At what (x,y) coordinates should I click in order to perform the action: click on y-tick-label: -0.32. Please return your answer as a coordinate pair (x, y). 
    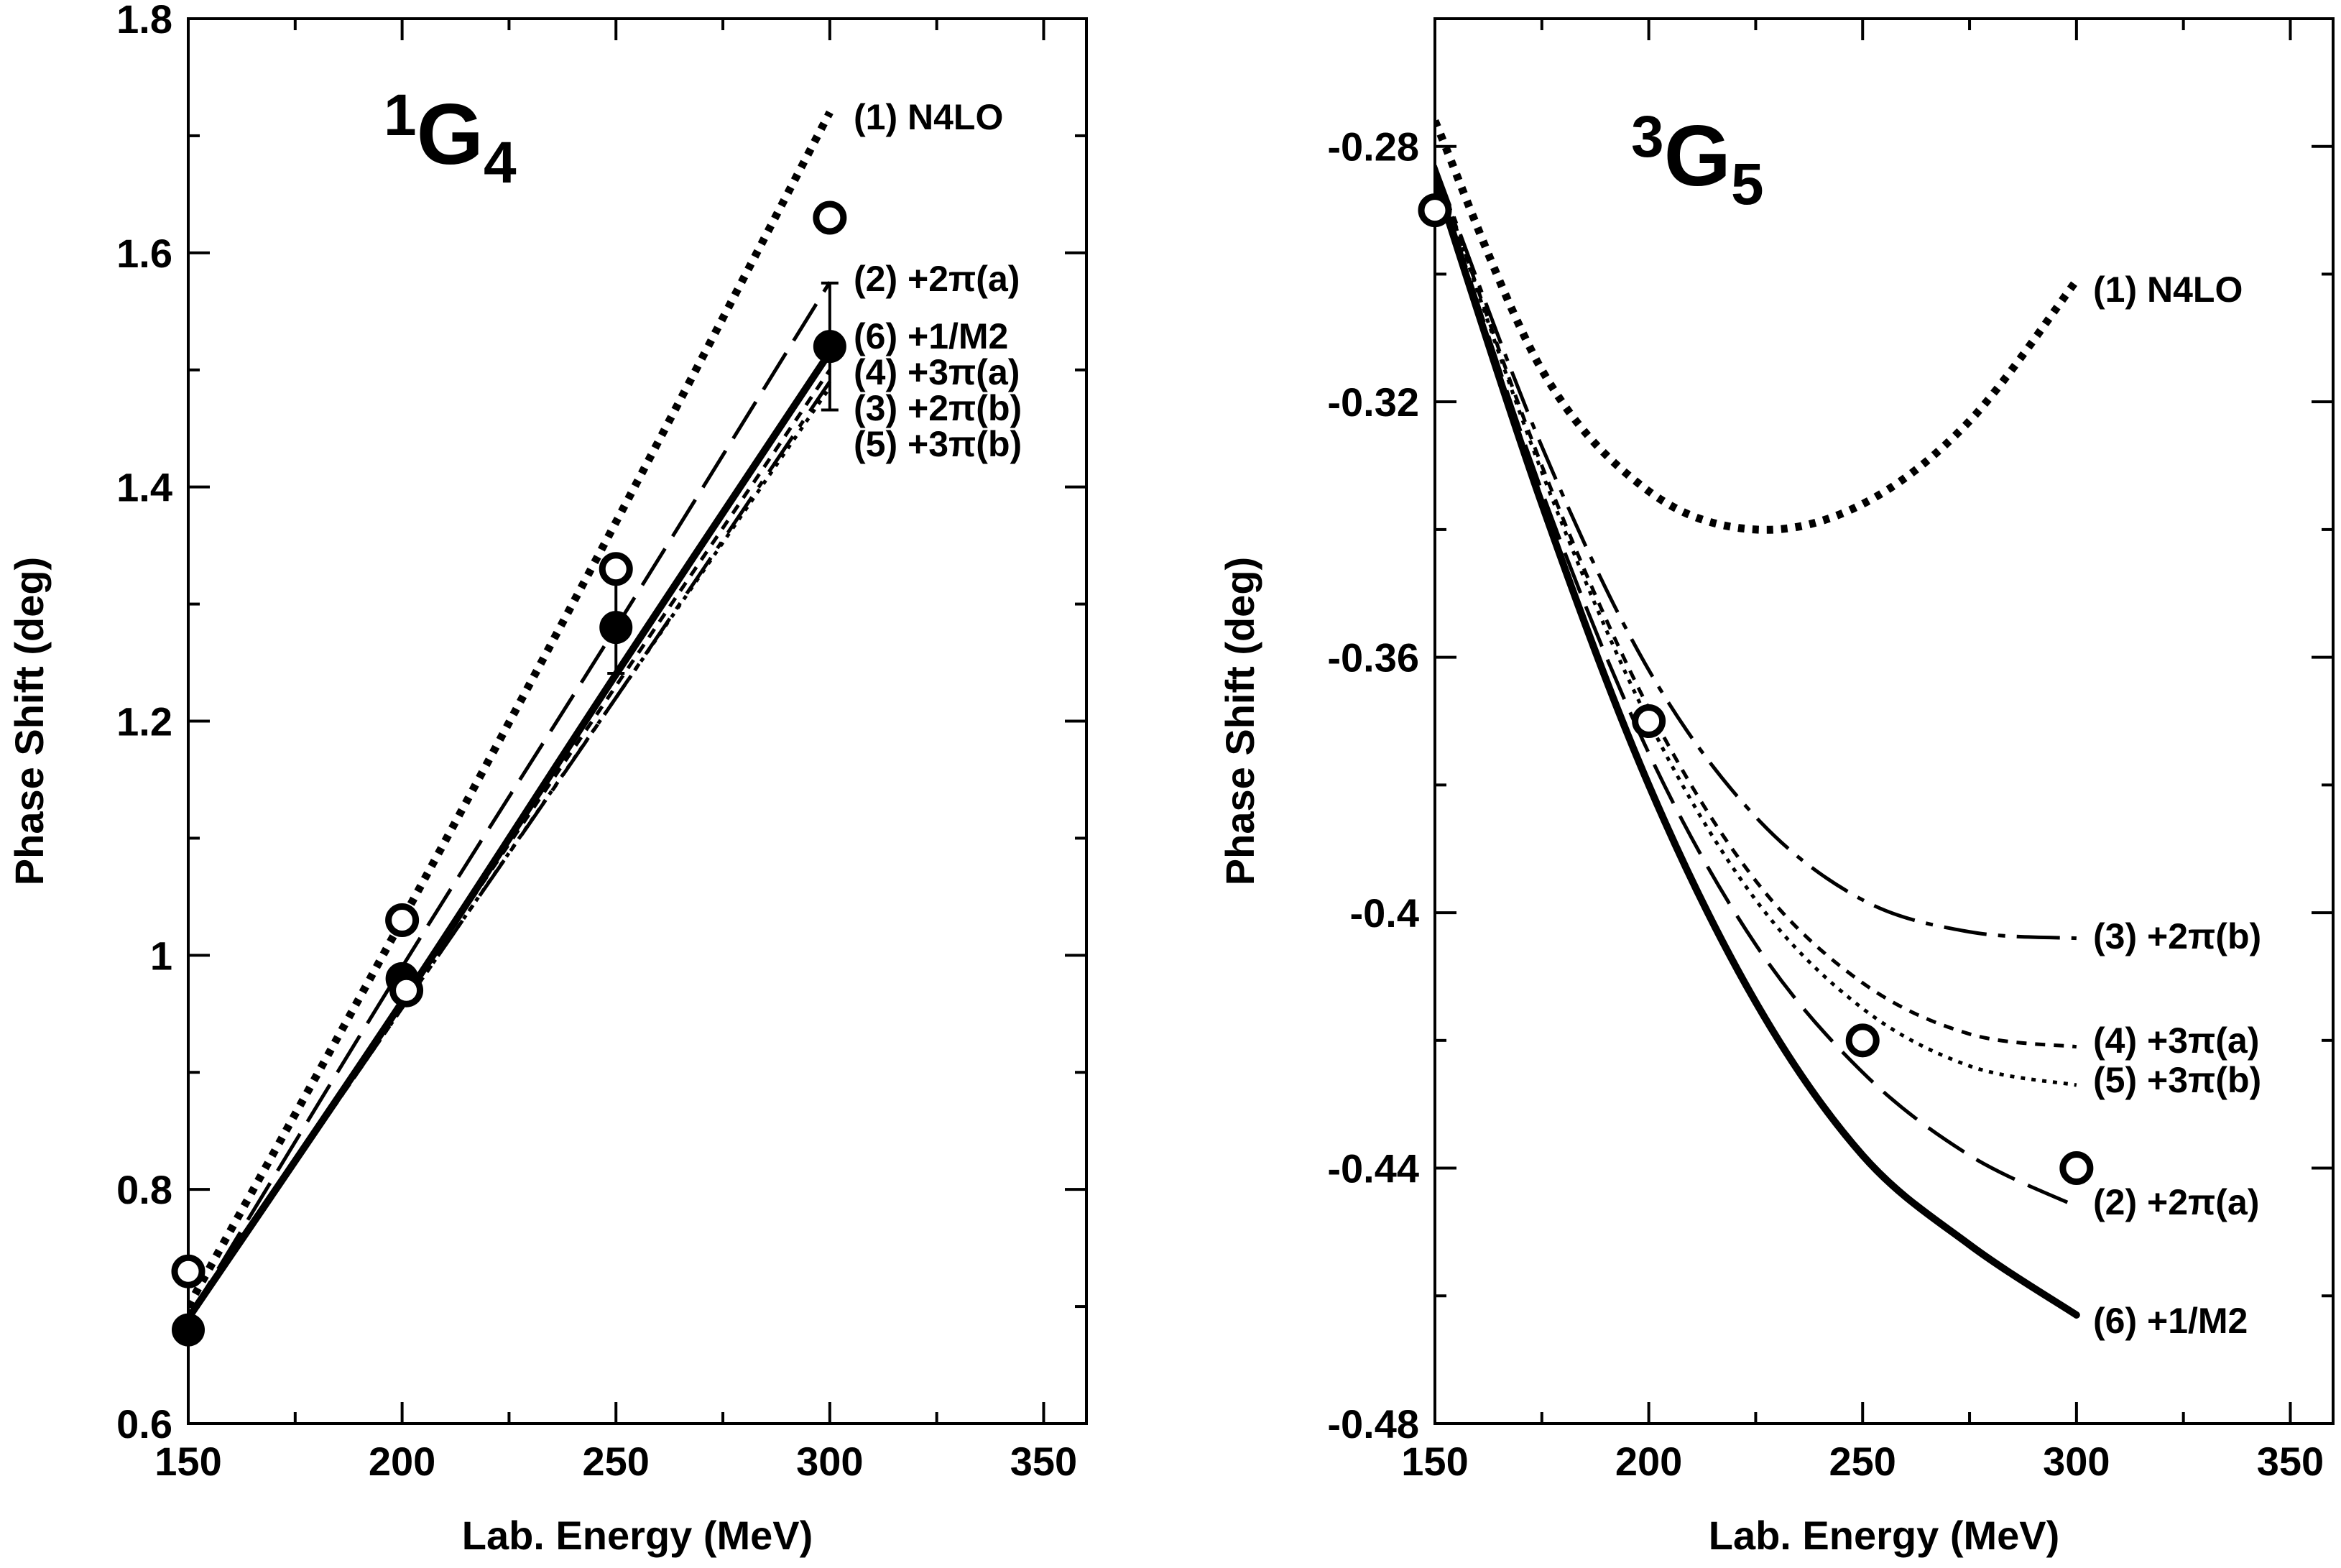
    Looking at the image, I should click on (1373, 402).